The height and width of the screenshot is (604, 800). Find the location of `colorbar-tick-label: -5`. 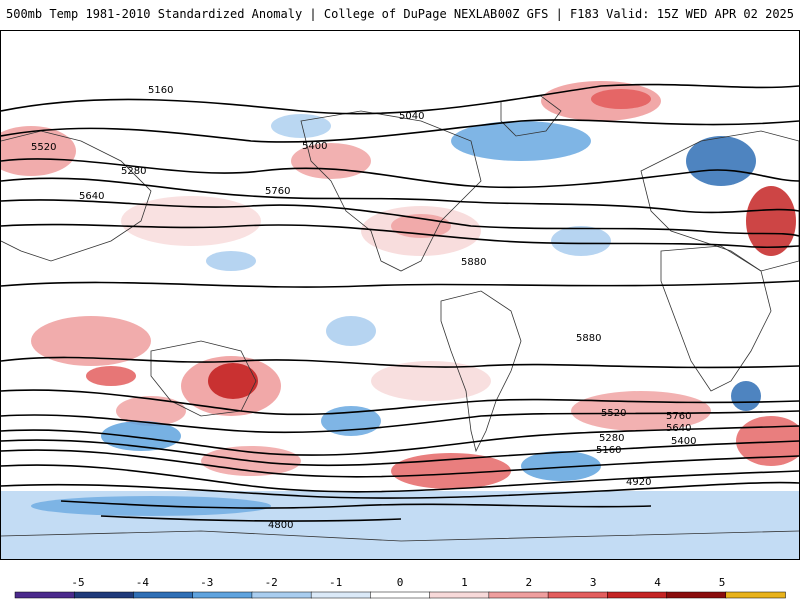

colorbar-tick-label: -5 is located at coordinates (77, 582).